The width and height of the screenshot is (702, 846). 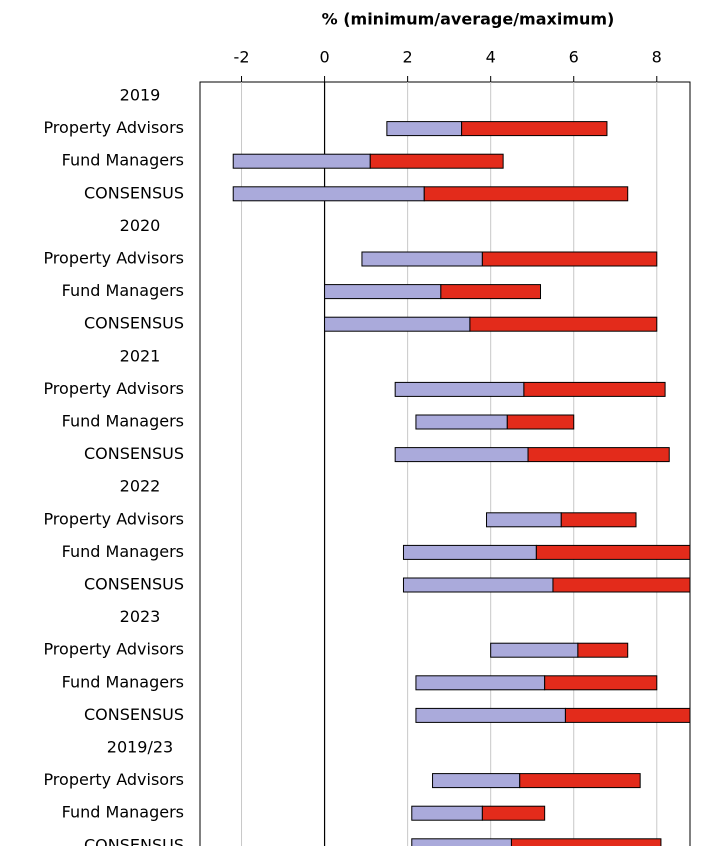 I want to click on x-tick-label: -2, so click(x=242, y=57).